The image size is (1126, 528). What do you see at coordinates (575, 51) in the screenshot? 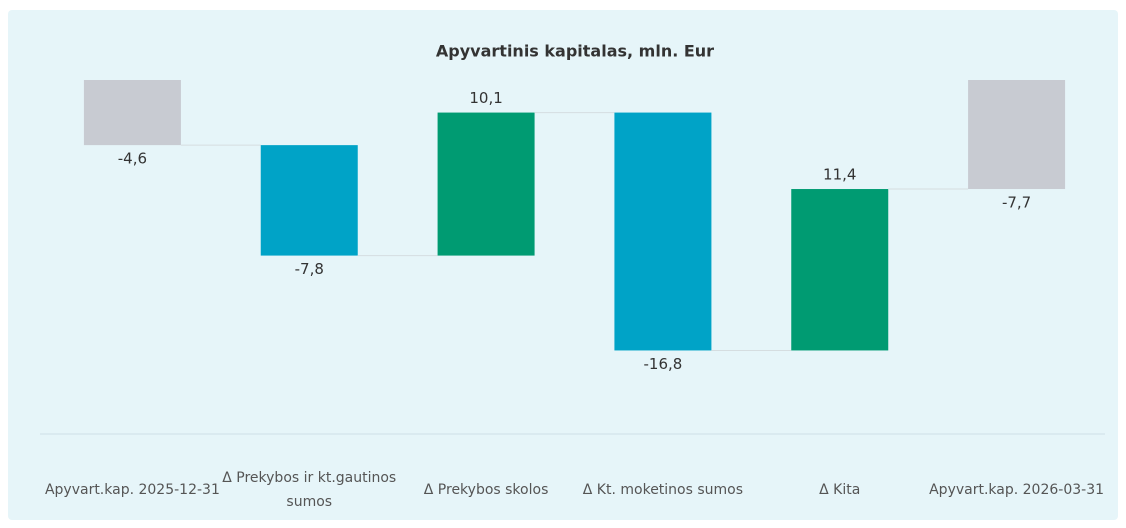
I see `chart-title: Apyvartinis kapitalas, mln. Eur` at bounding box center [575, 51].